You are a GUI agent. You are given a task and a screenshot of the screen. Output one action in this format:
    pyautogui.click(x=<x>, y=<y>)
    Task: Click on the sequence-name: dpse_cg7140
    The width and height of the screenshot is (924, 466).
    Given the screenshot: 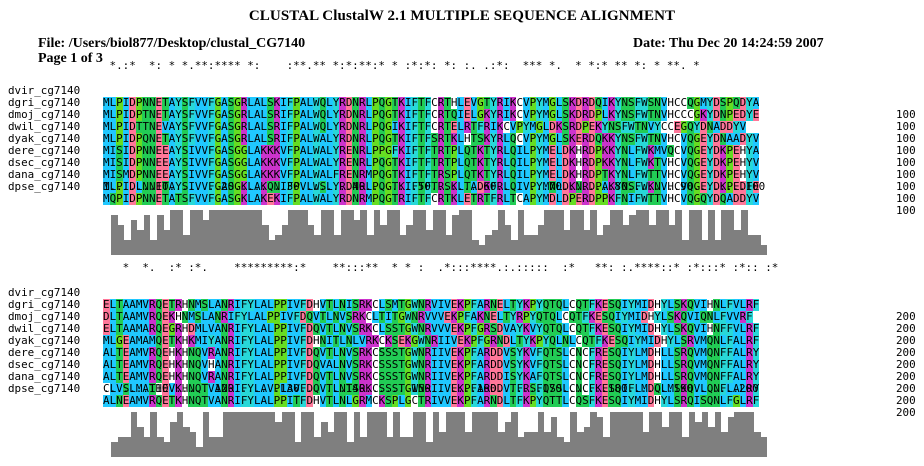 What is the action you would take?
    pyautogui.click(x=44, y=388)
    